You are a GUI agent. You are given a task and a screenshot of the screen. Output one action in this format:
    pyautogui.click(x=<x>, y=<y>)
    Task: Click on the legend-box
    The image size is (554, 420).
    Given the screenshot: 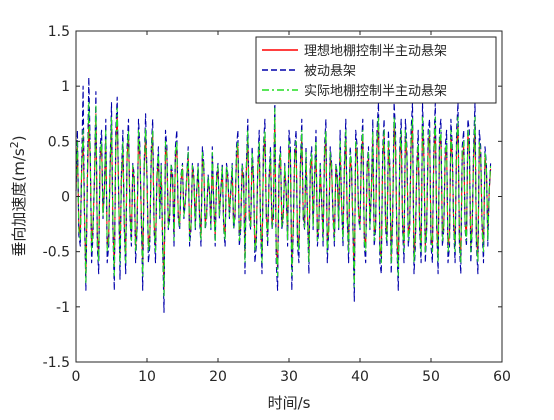 What is the action you would take?
    pyautogui.click(x=376, y=70)
    